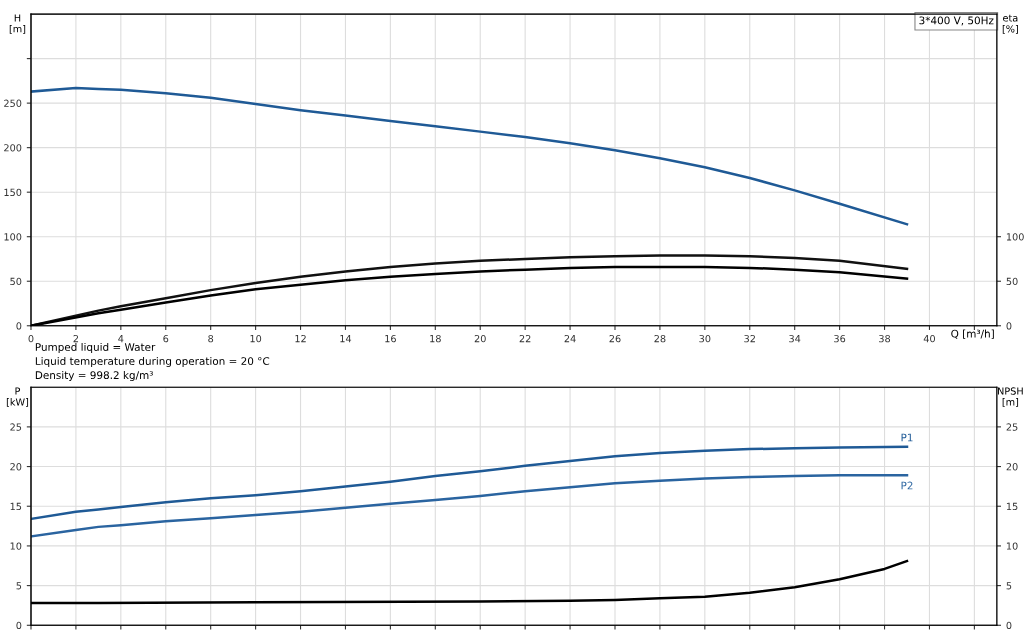 This screenshot has height=640, width=1033. What do you see at coordinates (480, 338) in the screenshot?
I see `x-tick-label: 20` at bounding box center [480, 338].